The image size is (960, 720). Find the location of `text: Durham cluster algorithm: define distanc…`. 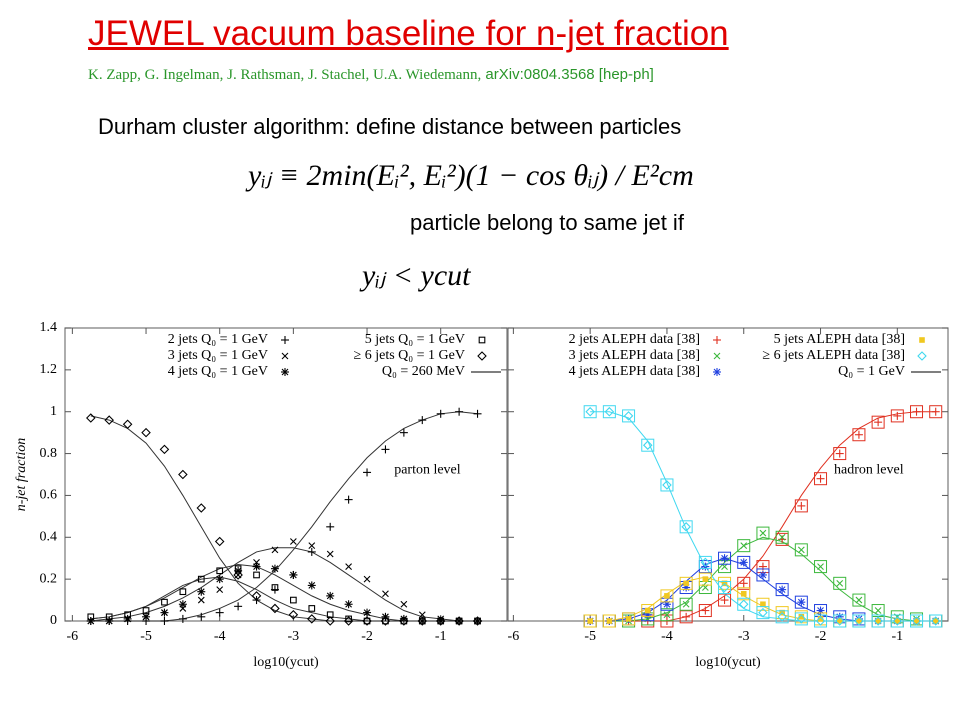

text: Durham cluster algorithm: define distanc… is located at coordinates (390, 126).